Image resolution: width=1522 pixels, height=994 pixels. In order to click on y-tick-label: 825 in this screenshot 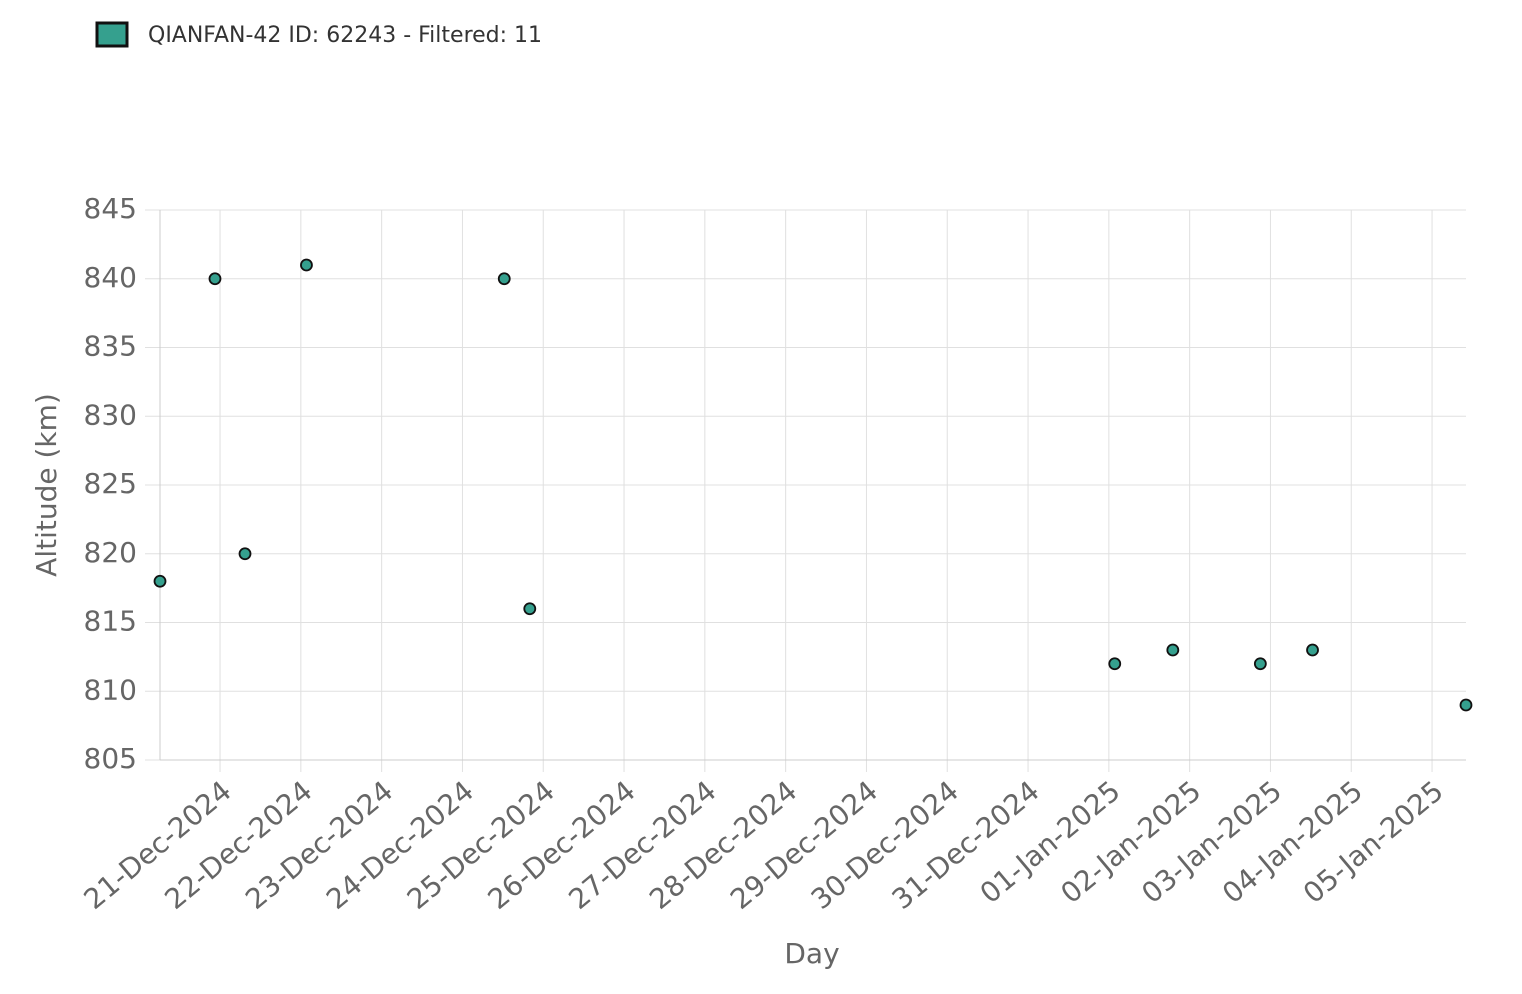, I will do `click(110, 483)`.